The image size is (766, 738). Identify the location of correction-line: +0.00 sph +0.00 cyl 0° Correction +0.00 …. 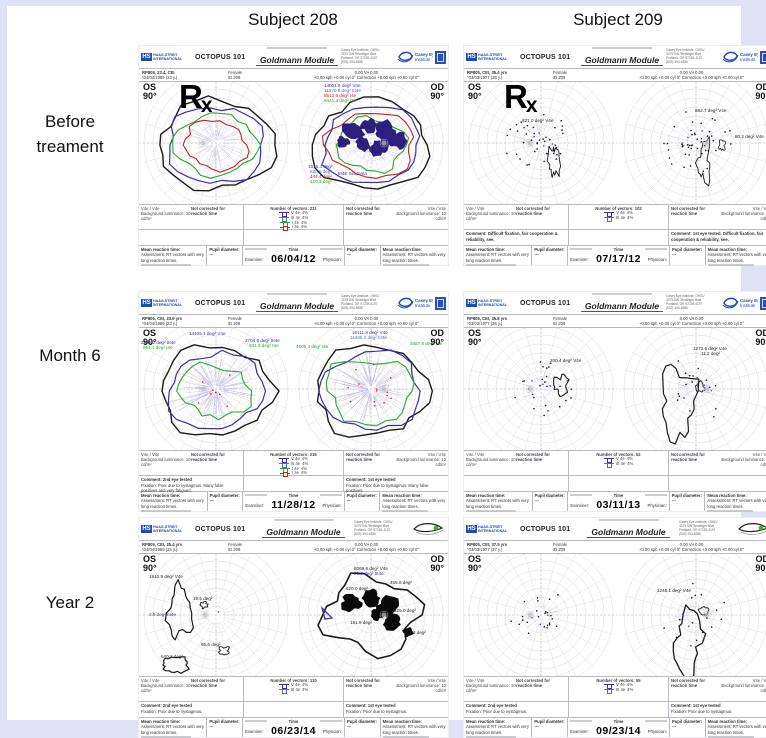
(689, 323).